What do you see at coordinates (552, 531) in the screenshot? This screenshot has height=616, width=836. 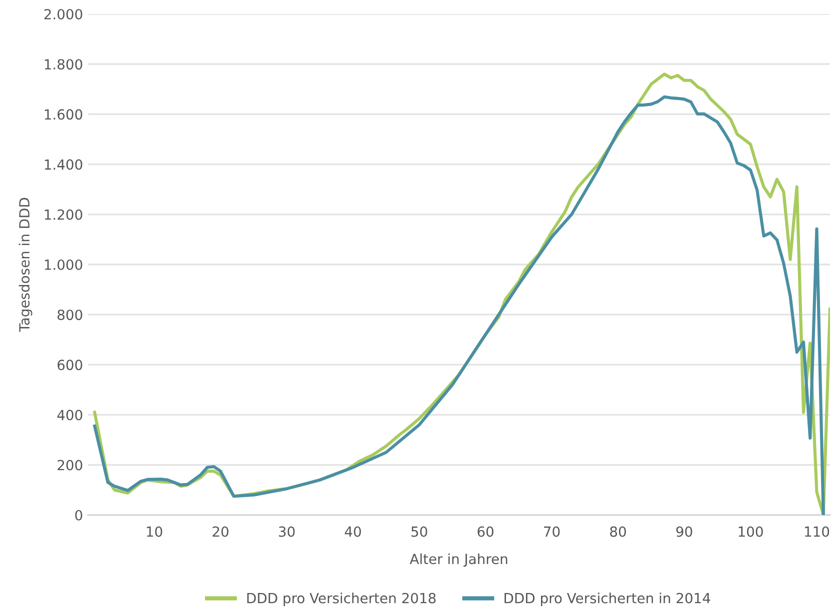 I see `x-tick-label: 70` at bounding box center [552, 531].